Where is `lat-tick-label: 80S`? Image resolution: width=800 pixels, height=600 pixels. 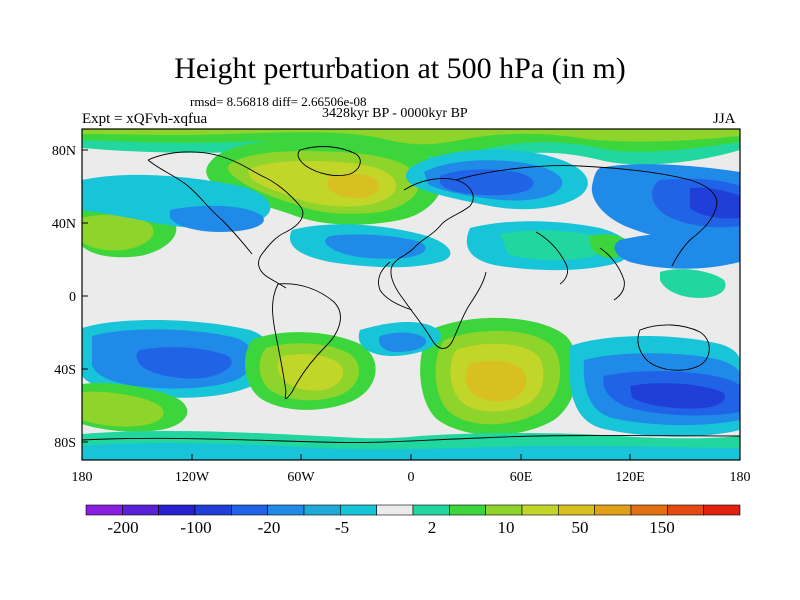
lat-tick-label: 80S is located at coordinates (65, 443).